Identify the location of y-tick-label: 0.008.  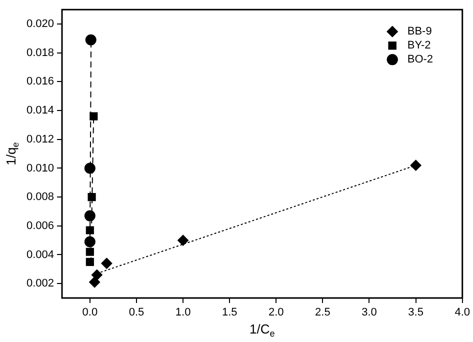
(40, 197).